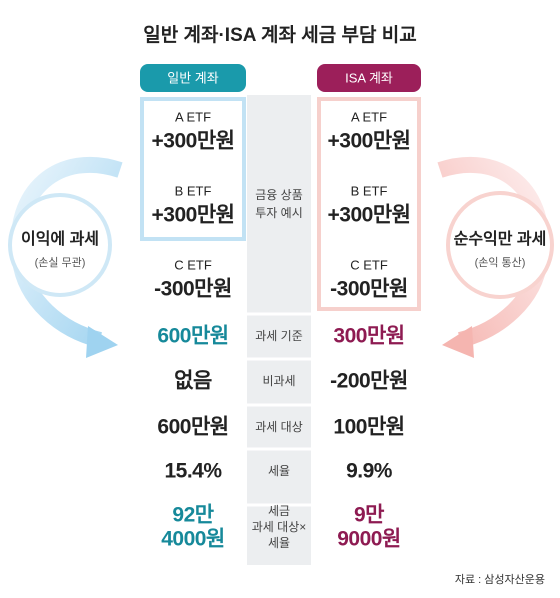  I want to click on row-label: 과세 대상×, so click(279, 527).